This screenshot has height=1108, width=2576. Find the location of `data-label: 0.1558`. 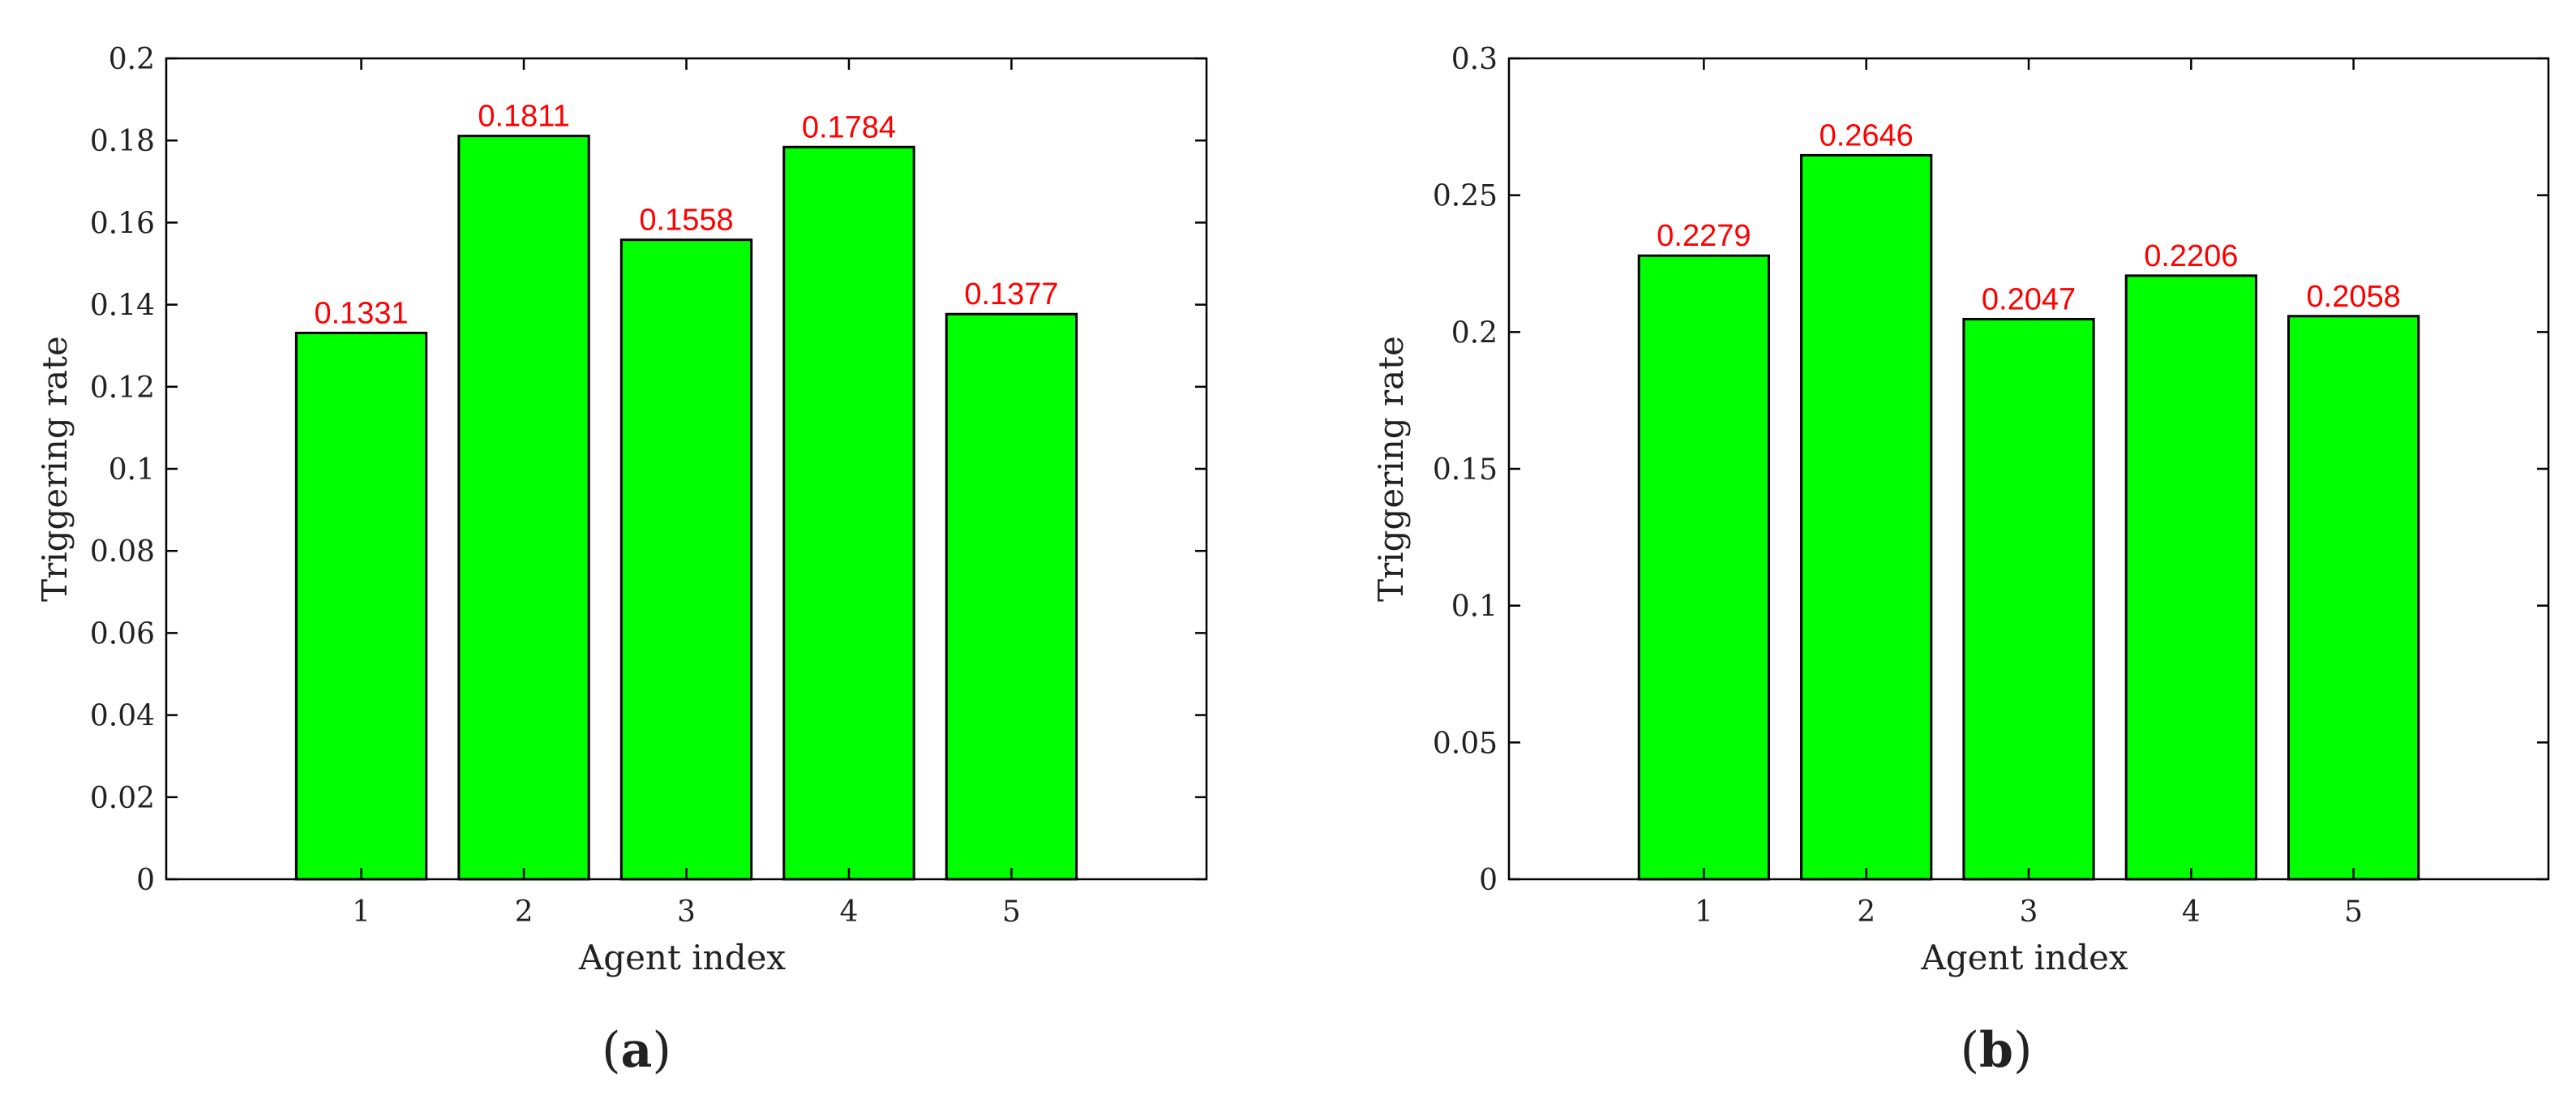

data-label: 0.1558 is located at coordinates (686, 221).